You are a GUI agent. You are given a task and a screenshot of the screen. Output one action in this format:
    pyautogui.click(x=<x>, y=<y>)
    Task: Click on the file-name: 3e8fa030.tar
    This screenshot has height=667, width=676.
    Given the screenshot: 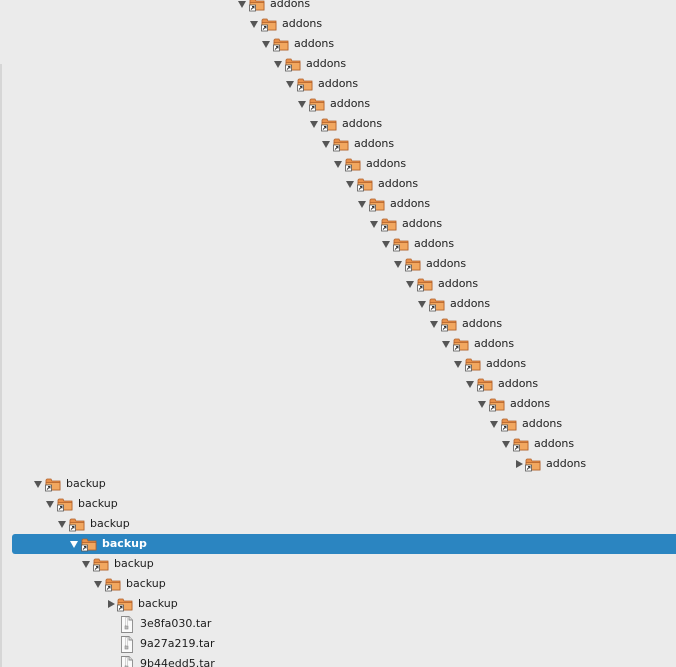 What is the action you would take?
    pyautogui.click(x=176, y=623)
    